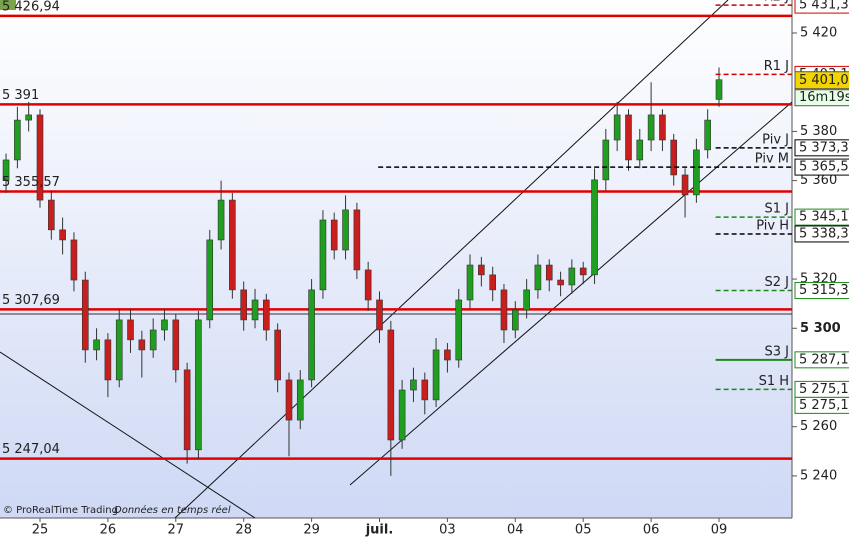  What do you see at coordinates (128, 434) in the screenshot?
I see `trend-line` at bounding box center [128, 434].